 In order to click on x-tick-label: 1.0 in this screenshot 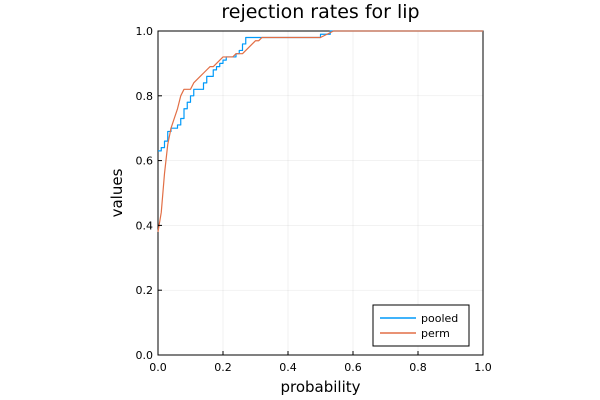, I will do `click(483, 367)`.